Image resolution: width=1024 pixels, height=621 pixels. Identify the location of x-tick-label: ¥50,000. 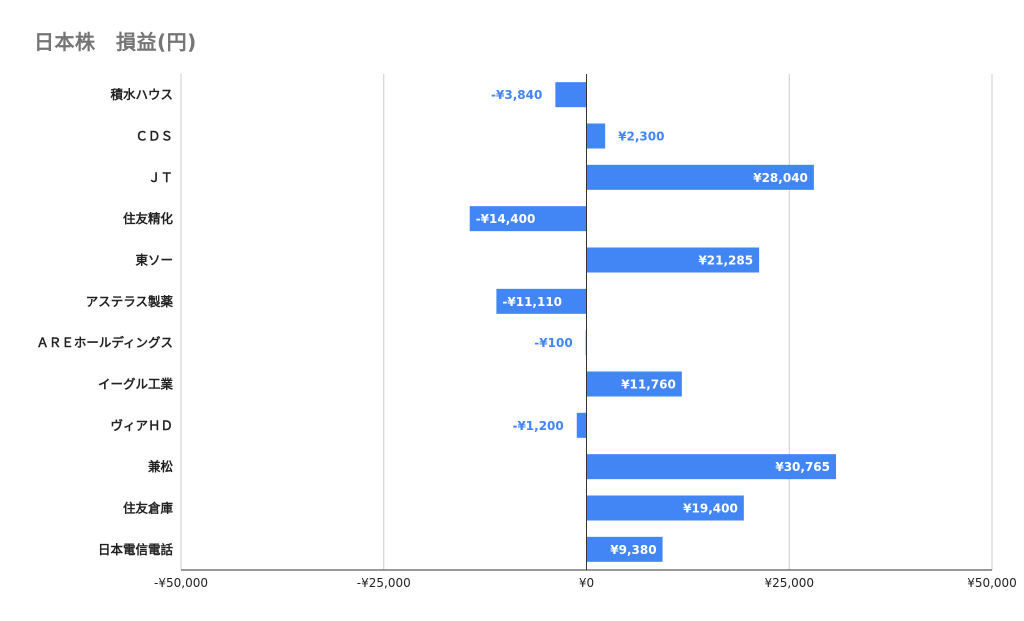
(992, 583).